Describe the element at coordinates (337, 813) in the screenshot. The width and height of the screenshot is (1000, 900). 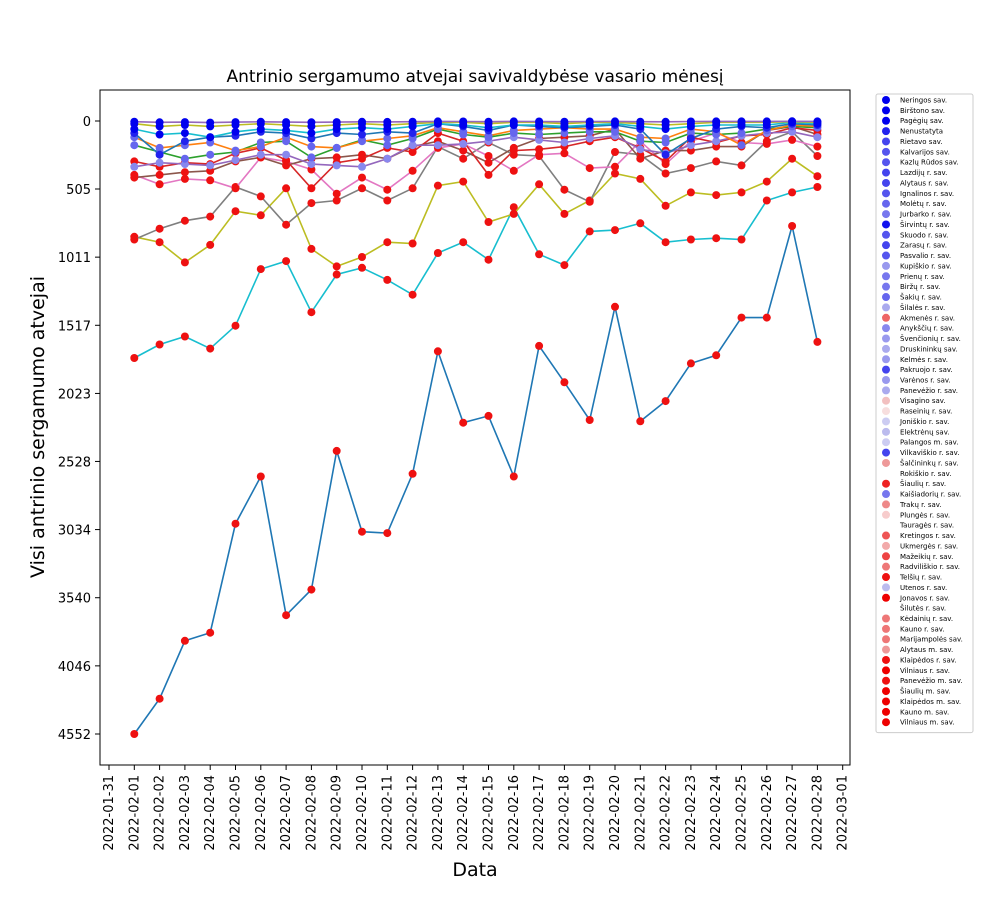
I see `x-tick-label-9: 2022-02-09` at that location.